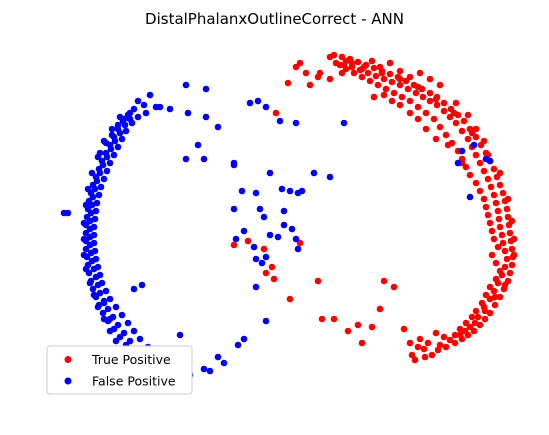 The image size is (549, 435). I want to click on legend-marker-true-positive, so click(68, 359).